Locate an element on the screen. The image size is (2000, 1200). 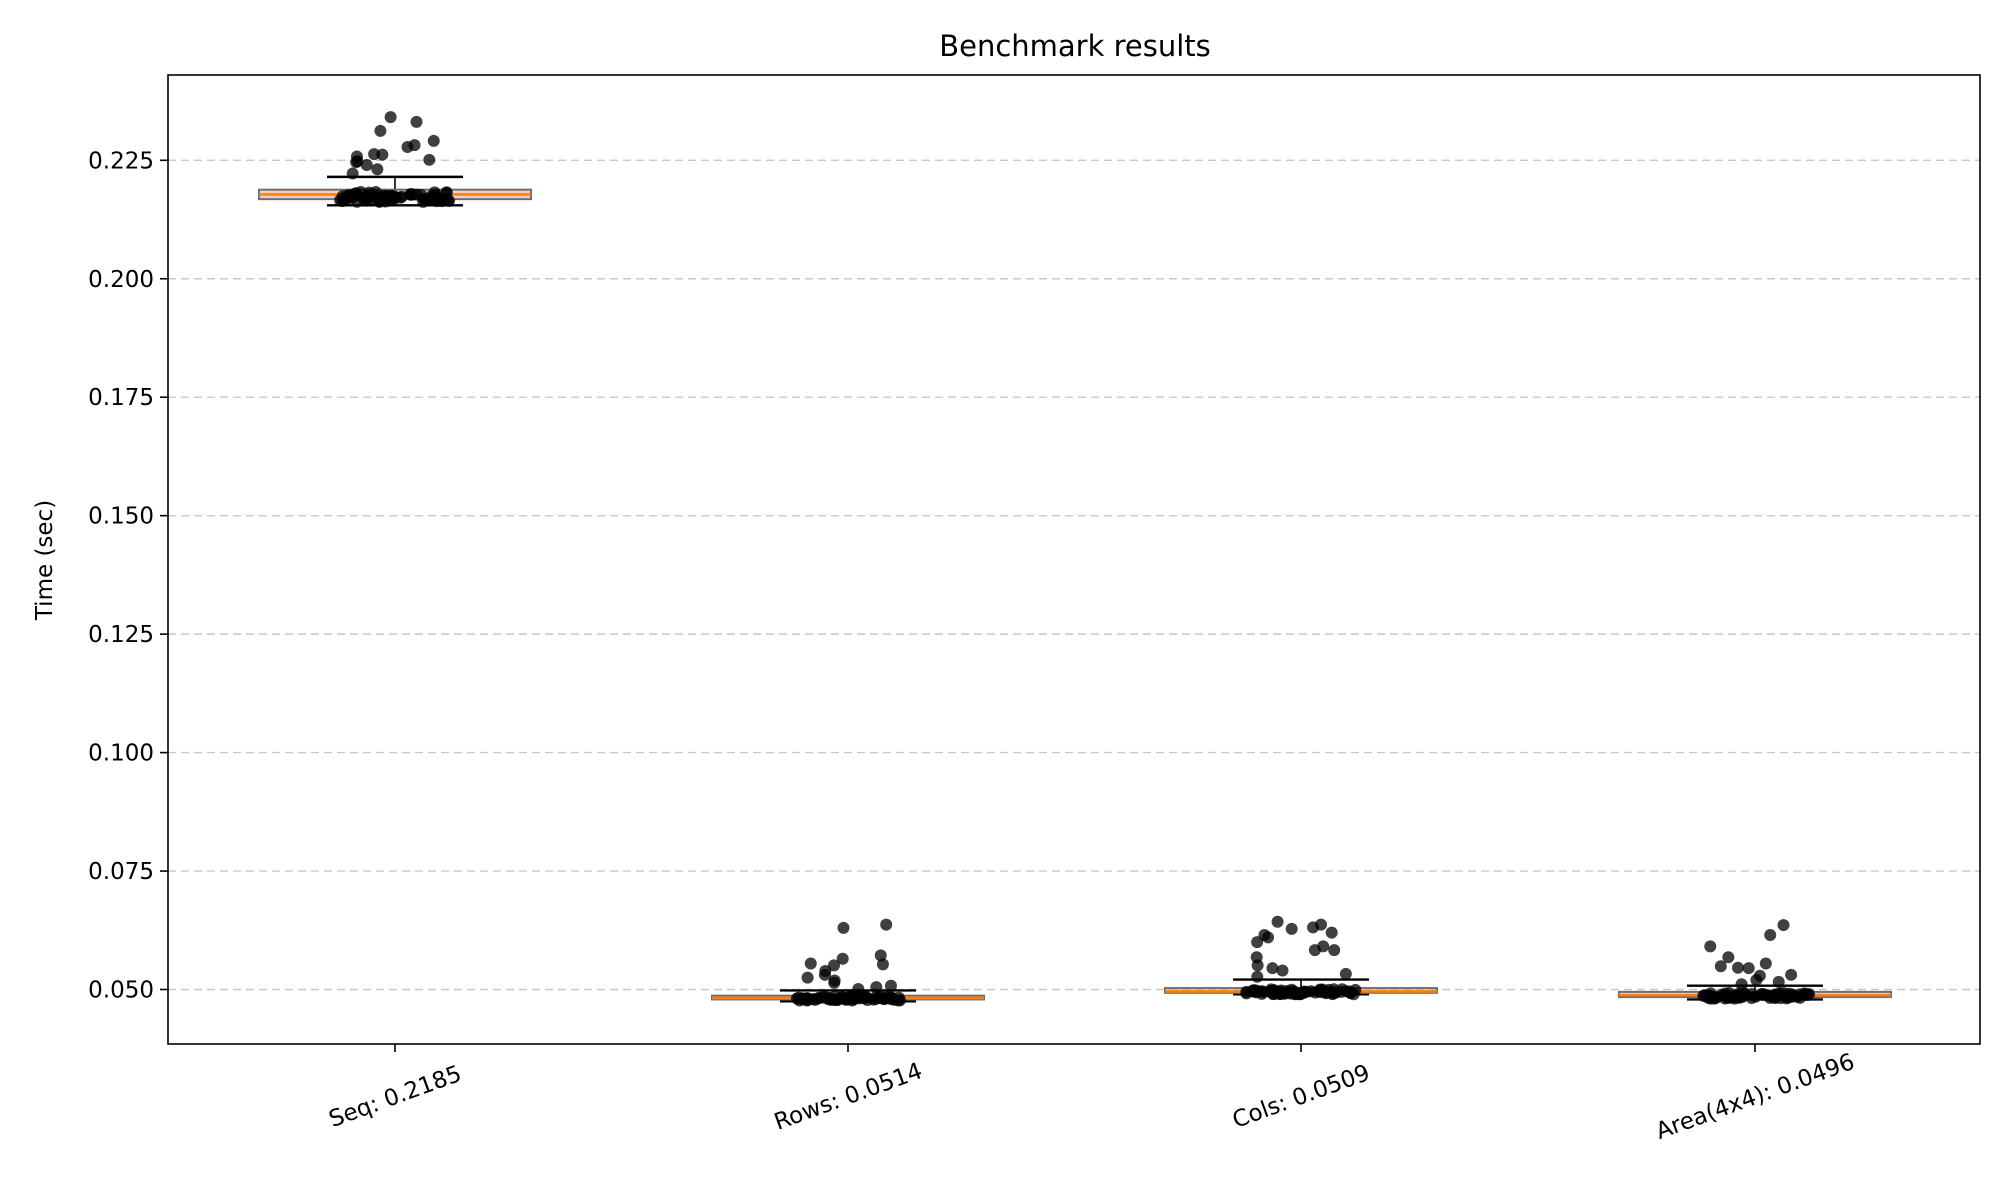
x-tick-label: Cols: 0.0509 is located at coordinates (1301, 1097).